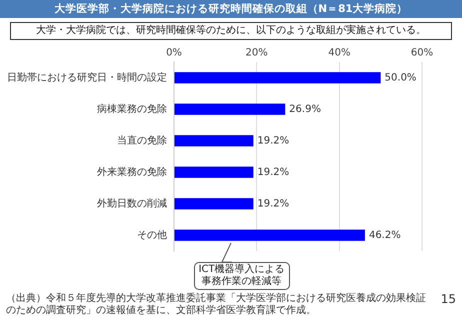 This screenshot has height=320, width=462. What do you see at coordinates (339, 53) in the screenshot?
I see `x-tick-label: 40%` at bounding box center [339, 53].